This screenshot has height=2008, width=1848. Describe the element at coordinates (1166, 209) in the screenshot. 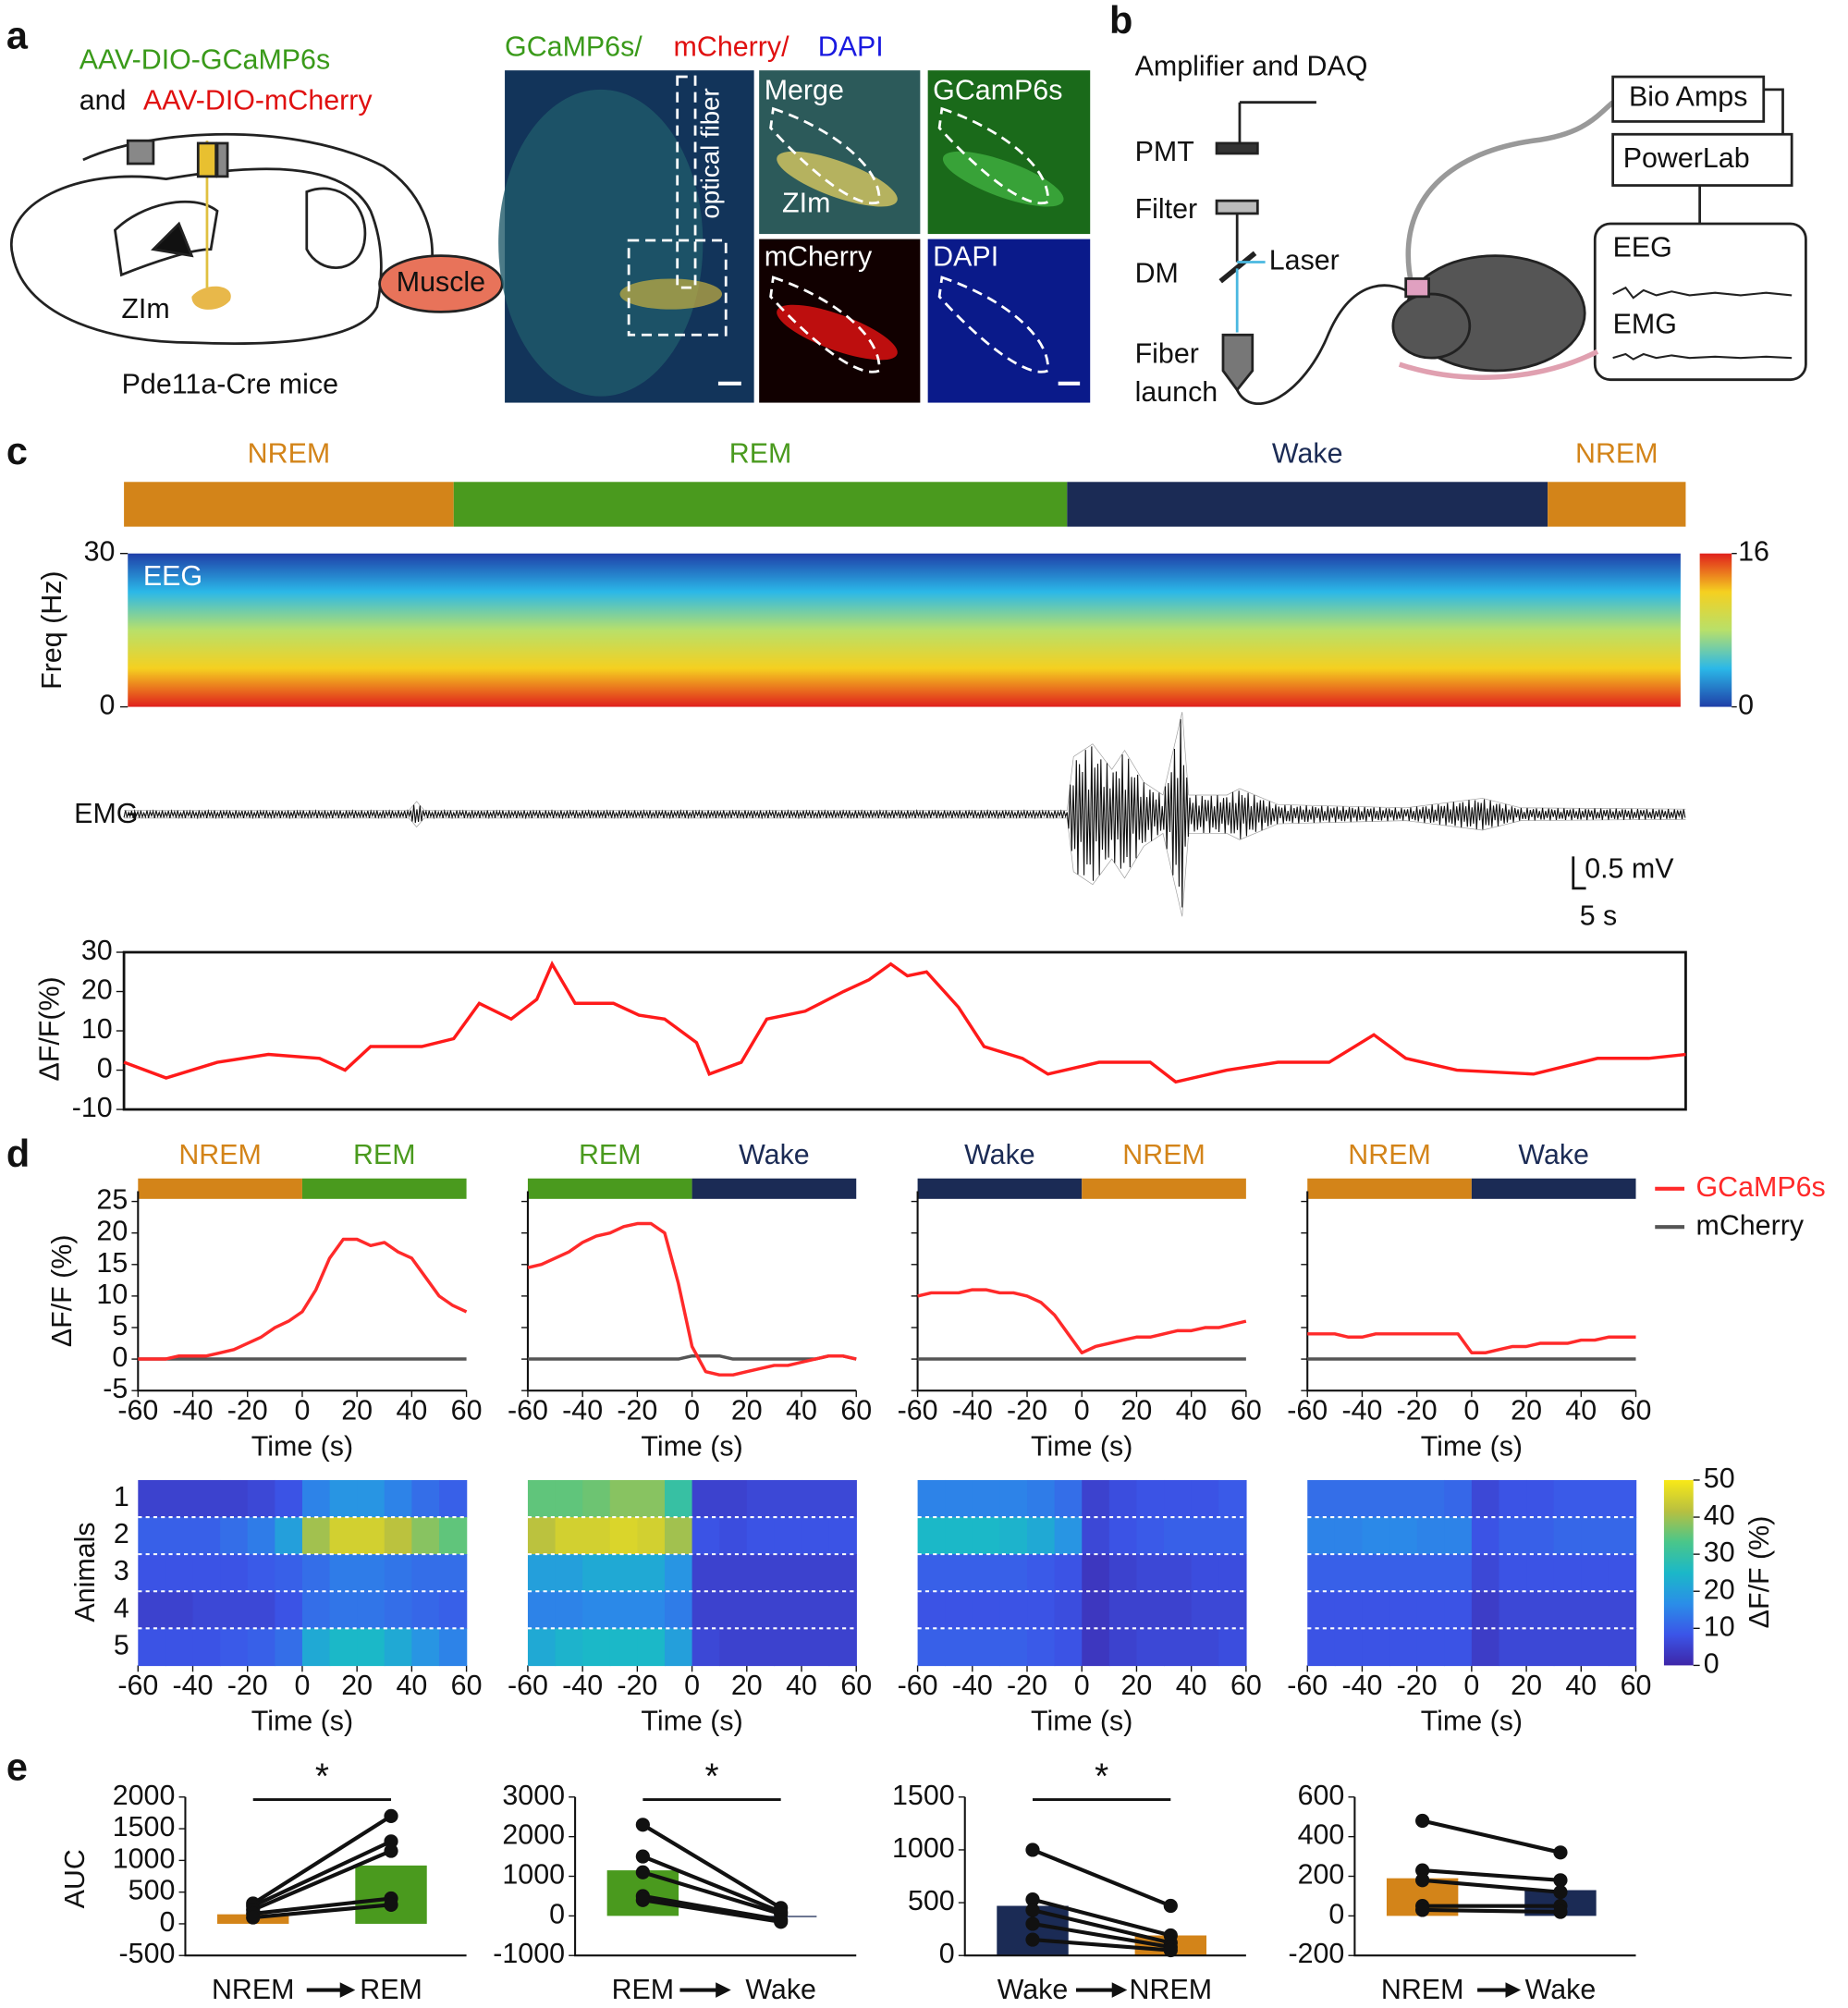

I see `setup-label: Filter` at that location.